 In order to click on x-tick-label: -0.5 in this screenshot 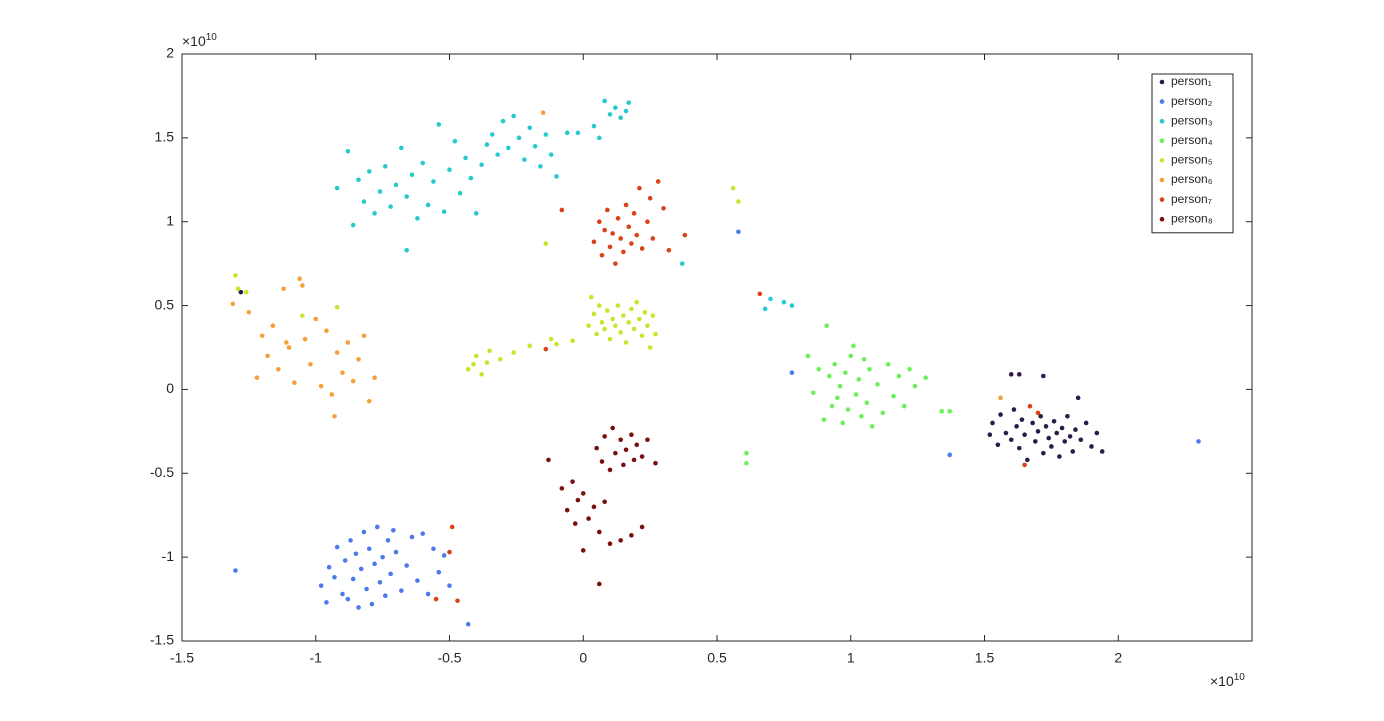, I will do `click(449, 658)`.